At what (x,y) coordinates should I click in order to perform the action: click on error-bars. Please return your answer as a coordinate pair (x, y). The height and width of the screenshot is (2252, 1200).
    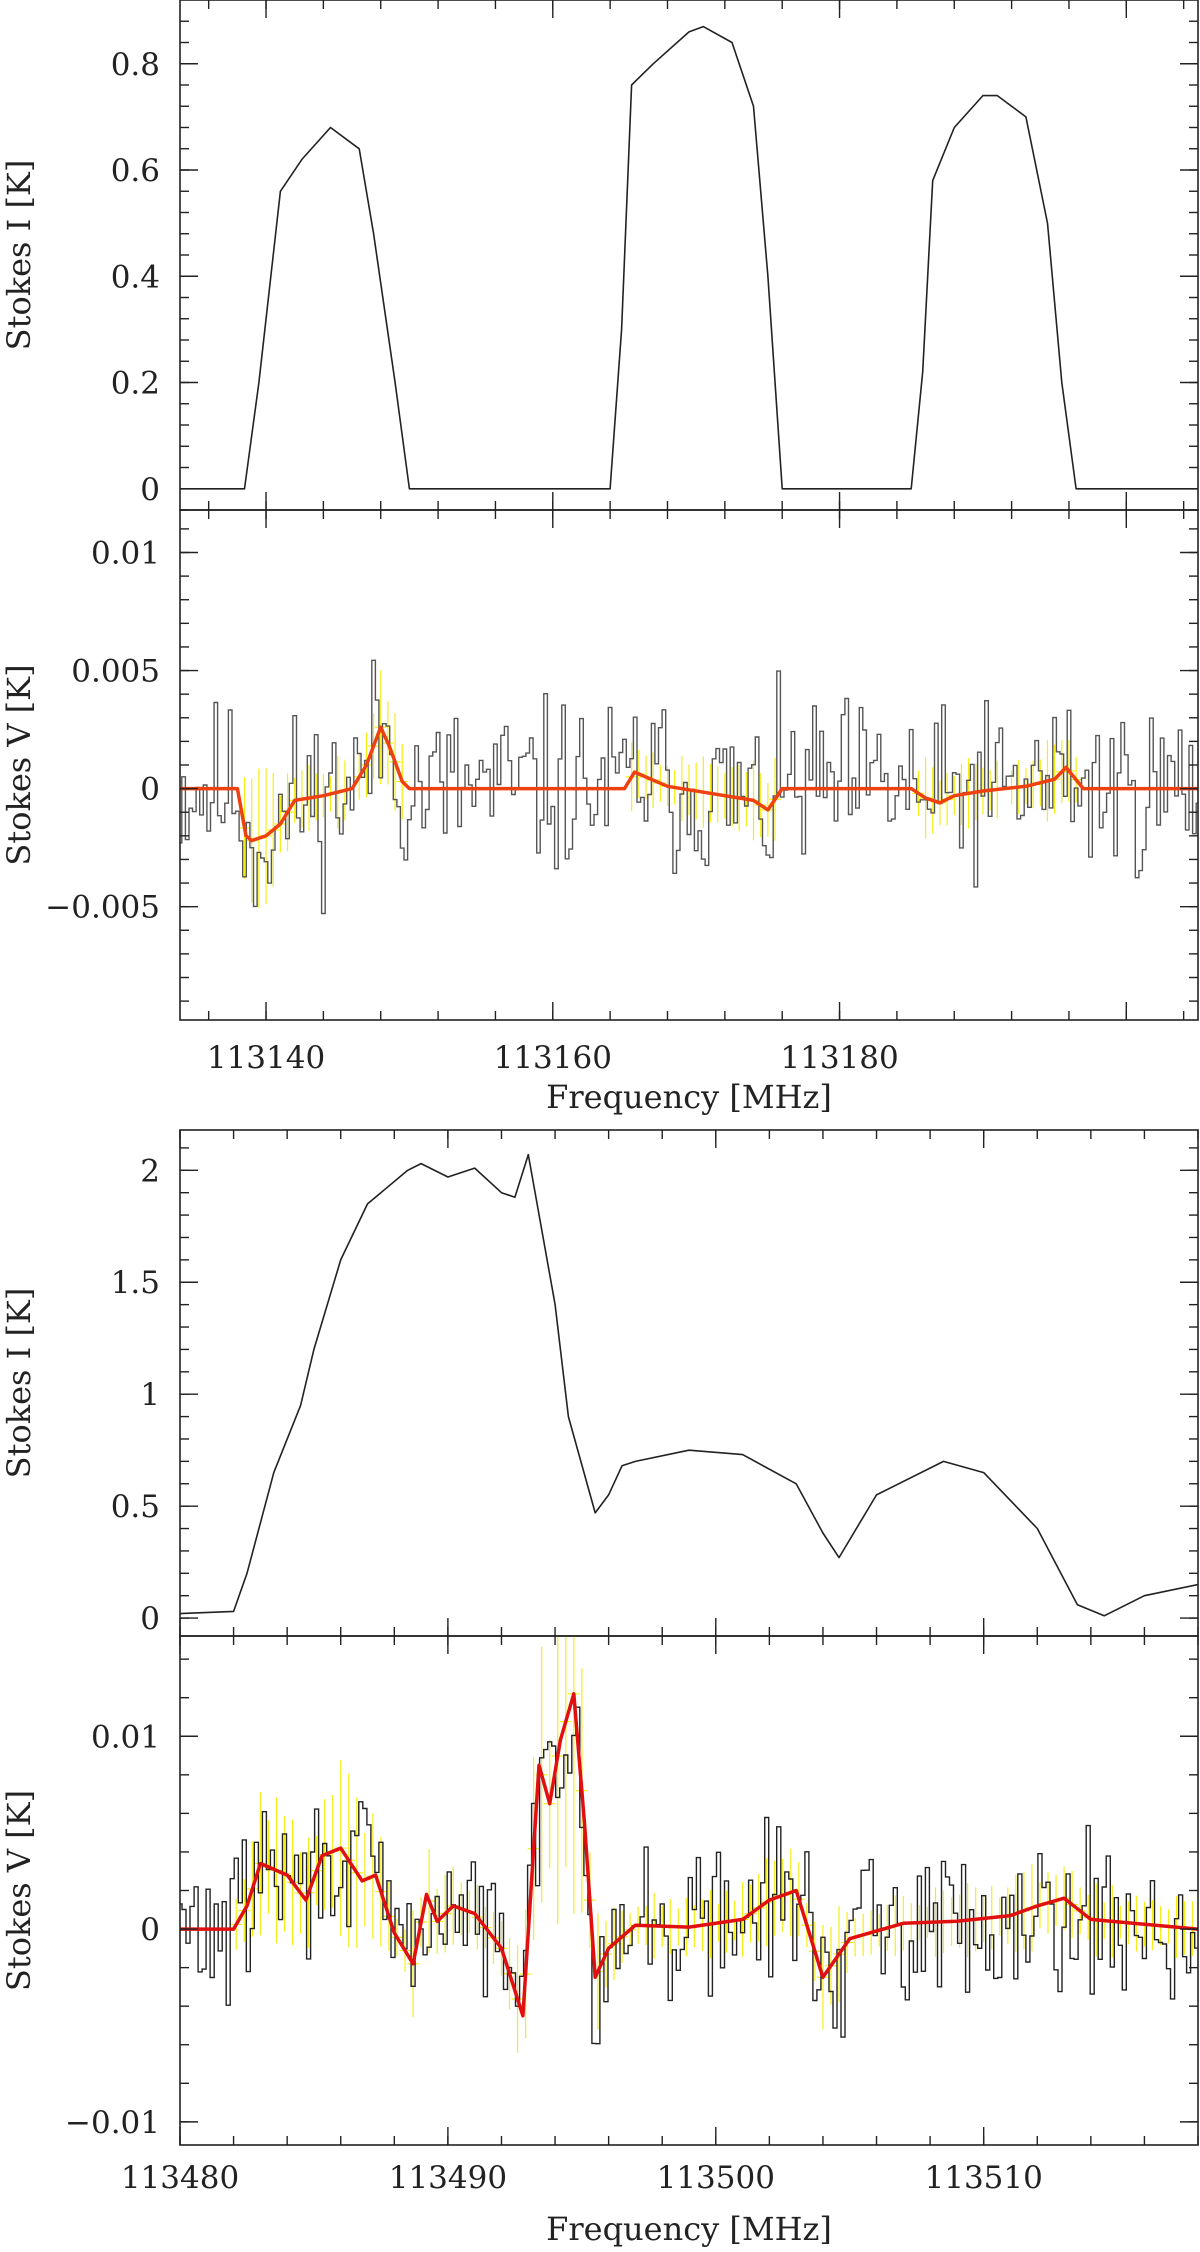
    Looking at the image, I should click on (660, 789).